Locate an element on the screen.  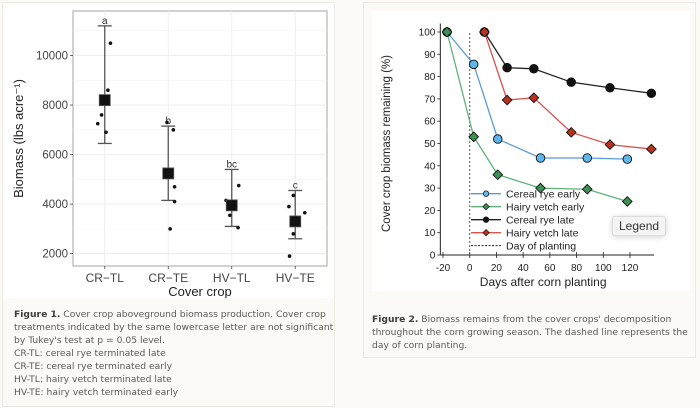
x-tick-label: -20 is located at coordinates (443, 268).